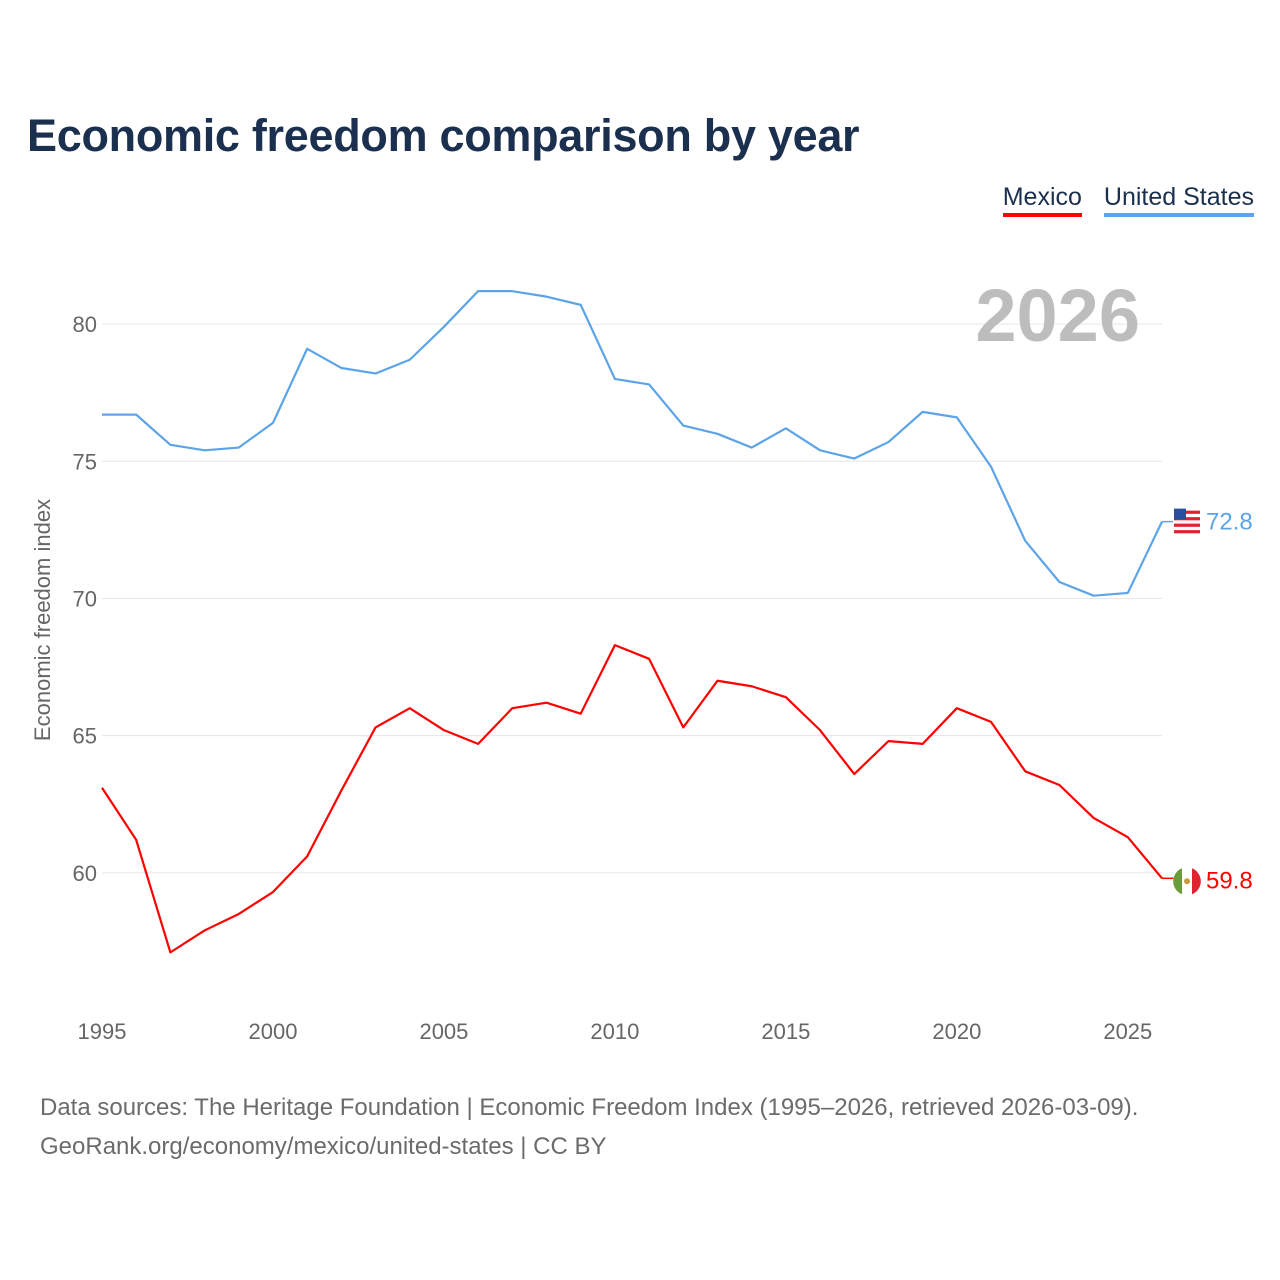 The height and width of the screenshot is (1280, 1280). What do you see at coordinates (443, 1031) in the screenshot?
I see `x-tick-label: 2005` at bounding box center [443, 1031].